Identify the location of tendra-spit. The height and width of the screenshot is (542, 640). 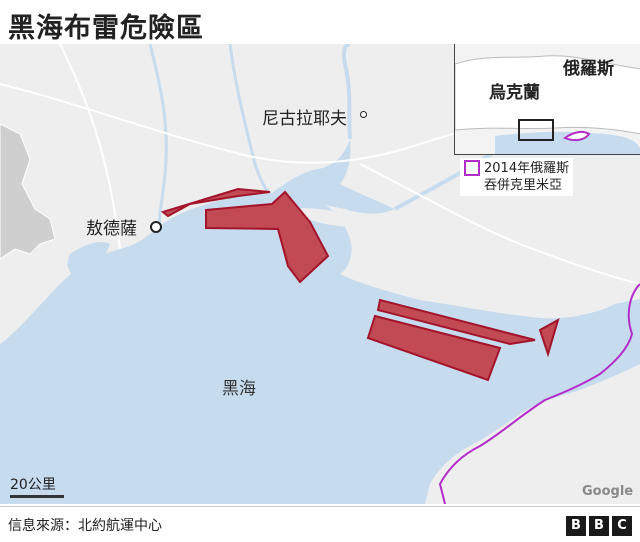
(327, 217).